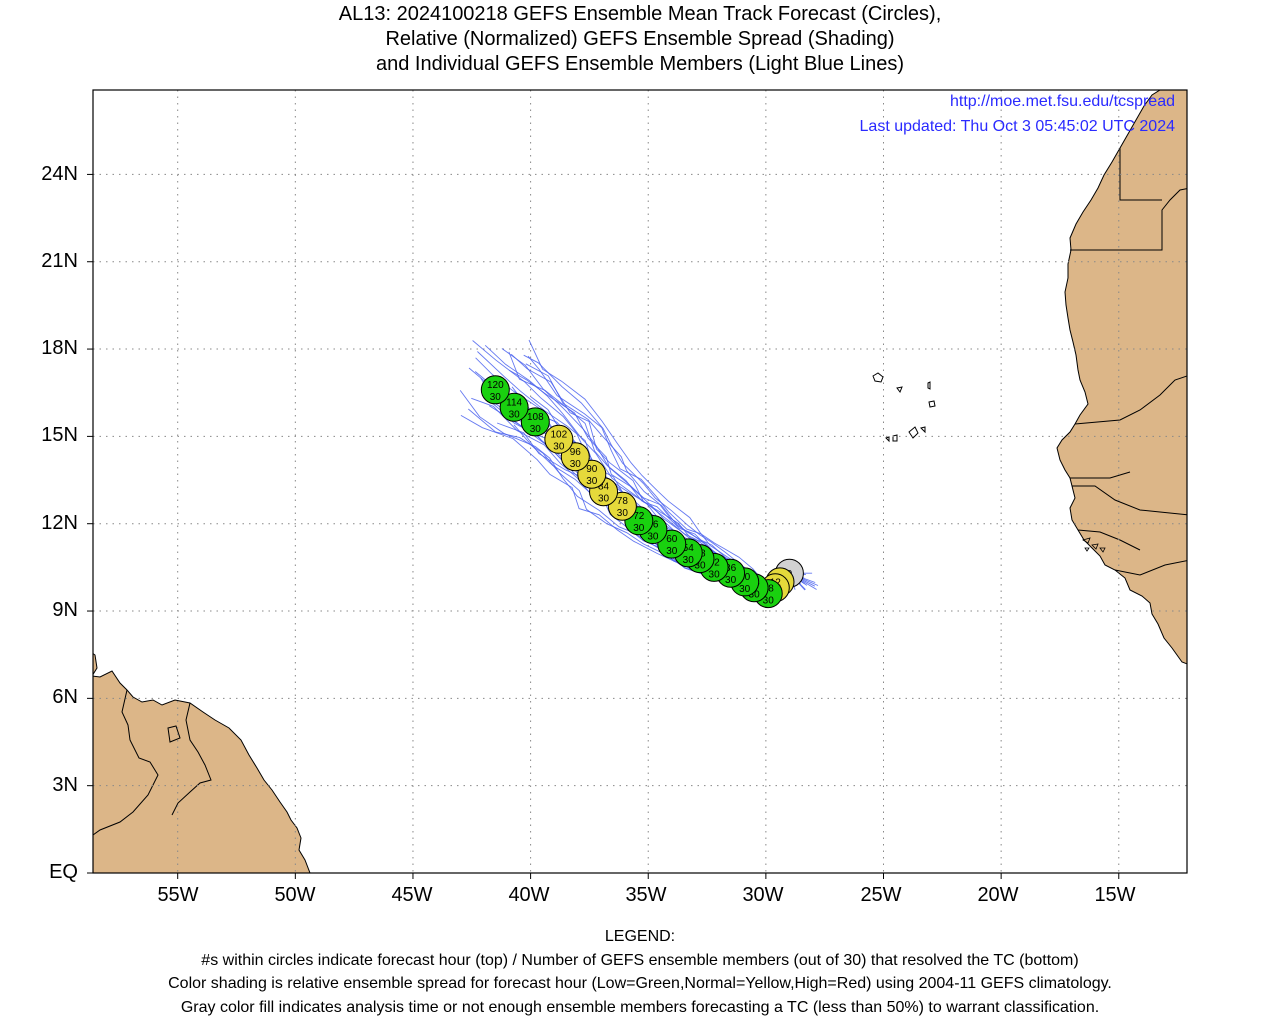 The height and width of the screenshot is (1024, 1280). I want to click on lat-label-24n: 24N, so click(59, 174).